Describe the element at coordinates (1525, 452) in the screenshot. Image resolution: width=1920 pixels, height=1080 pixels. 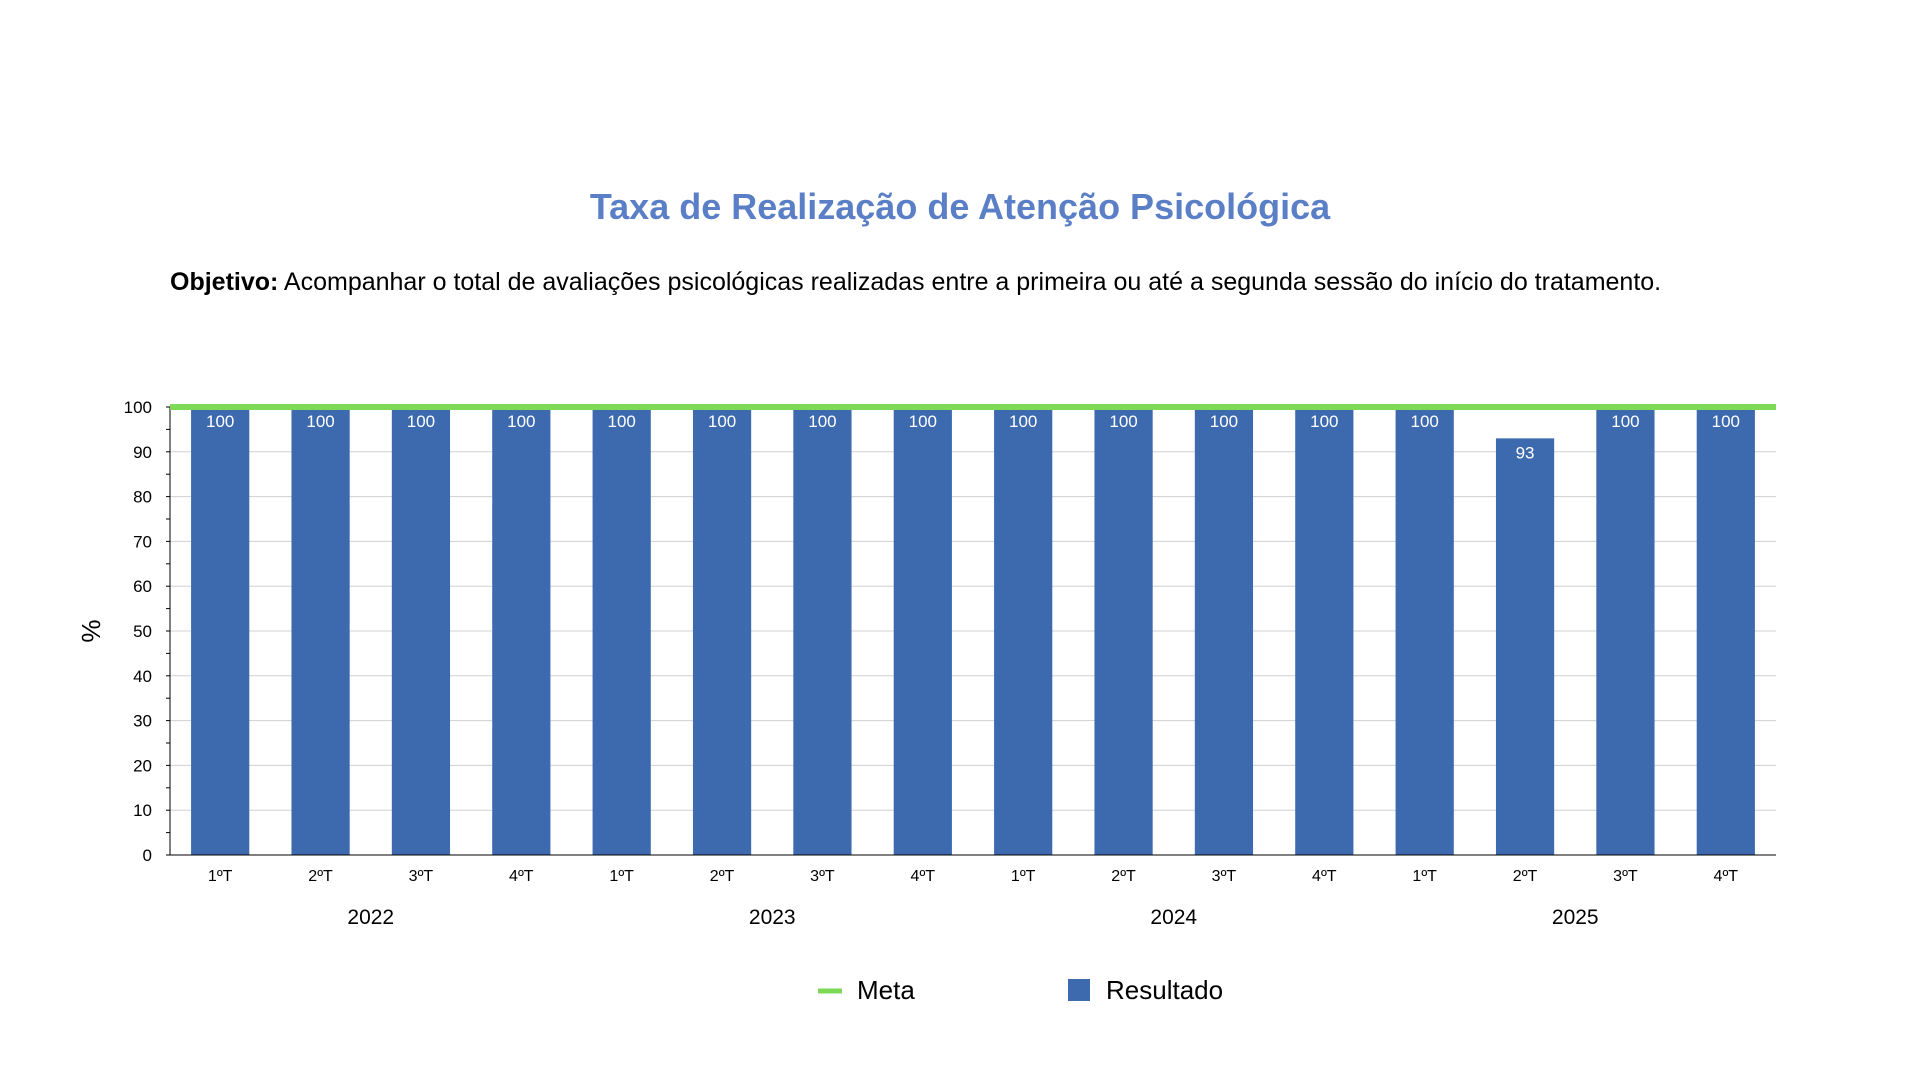
I see `bar-value-label: 93` at that location.